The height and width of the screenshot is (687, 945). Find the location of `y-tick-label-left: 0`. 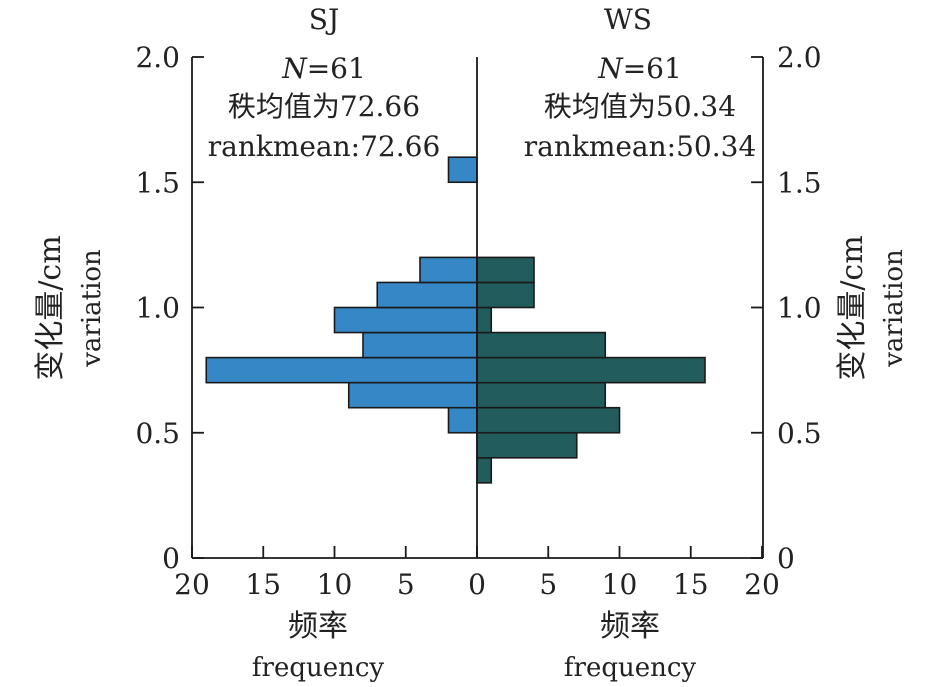

y-tick-label-left: 0 is located at coordinates (171, 558).